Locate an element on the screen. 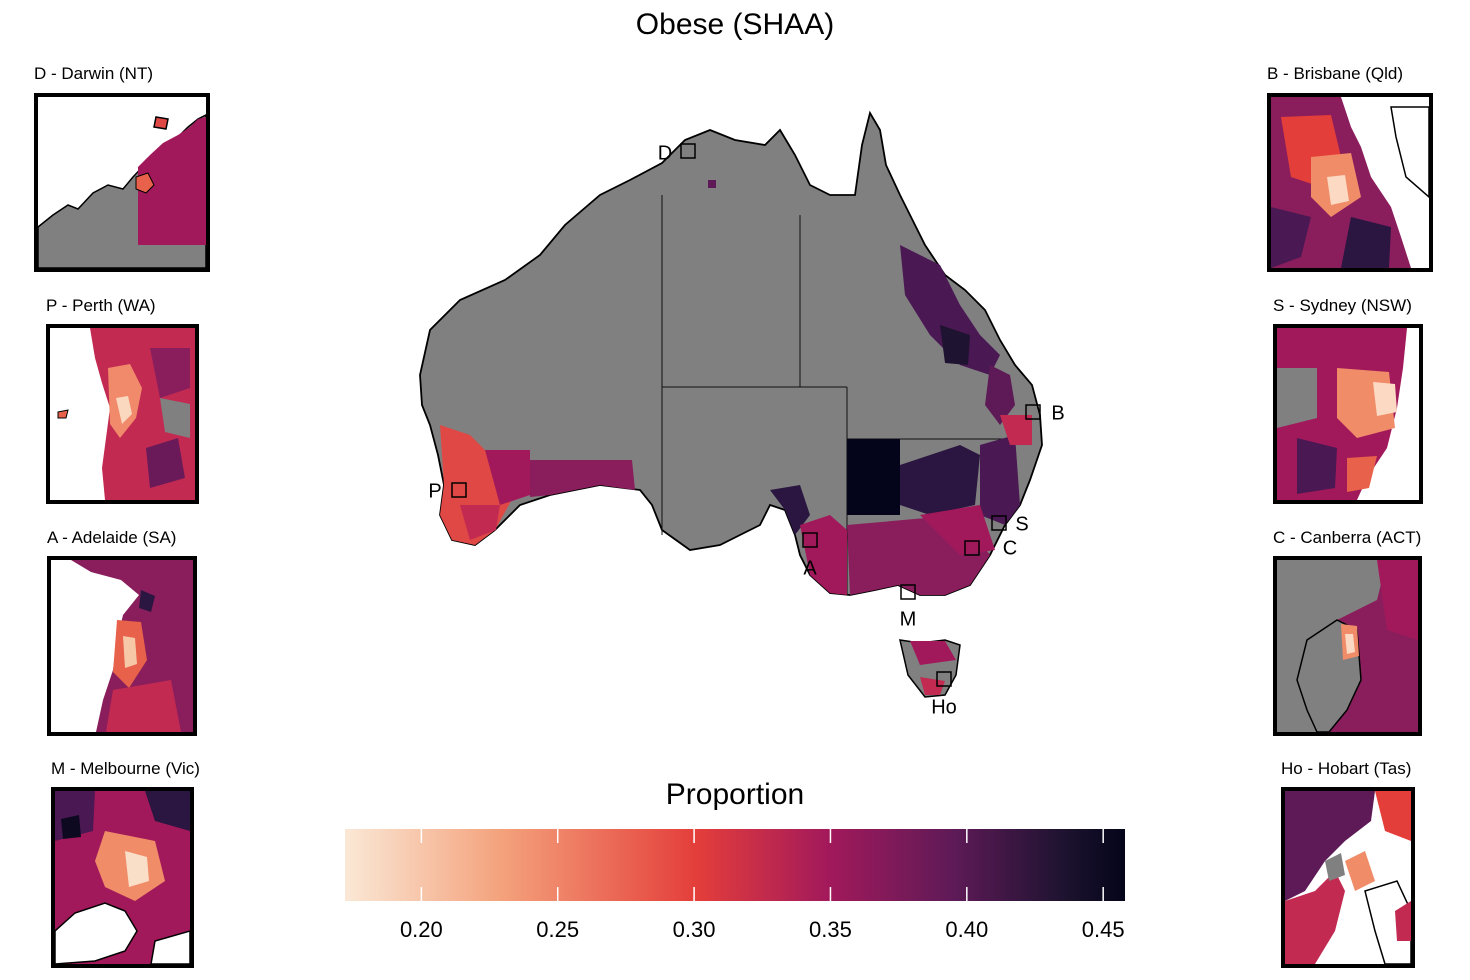  inset-sydney is located at coordinates (1348, 414).